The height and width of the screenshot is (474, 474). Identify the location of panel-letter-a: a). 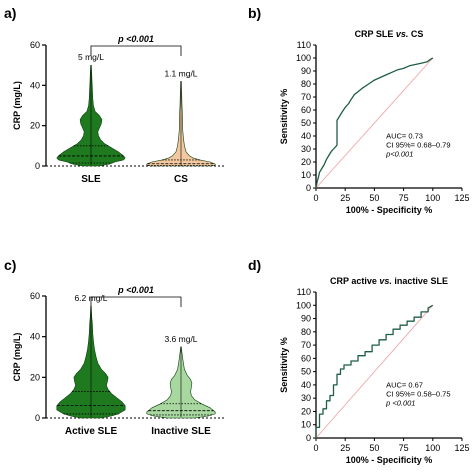
(10, 13).